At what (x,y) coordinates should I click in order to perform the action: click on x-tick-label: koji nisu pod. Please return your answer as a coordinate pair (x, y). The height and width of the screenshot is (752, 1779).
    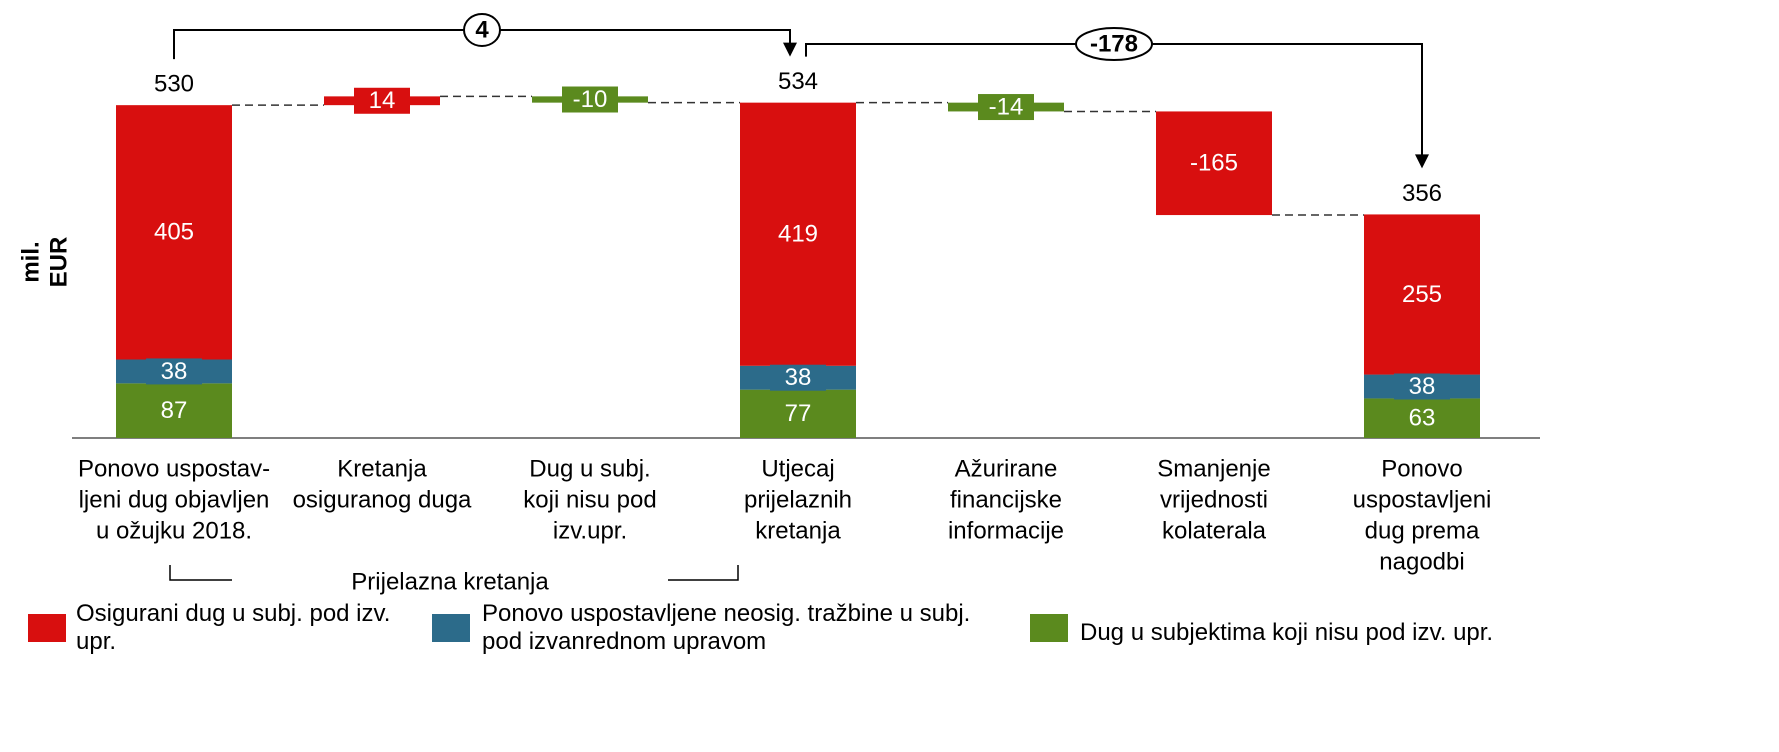
    Looking at the image, I should click on (589, 499).